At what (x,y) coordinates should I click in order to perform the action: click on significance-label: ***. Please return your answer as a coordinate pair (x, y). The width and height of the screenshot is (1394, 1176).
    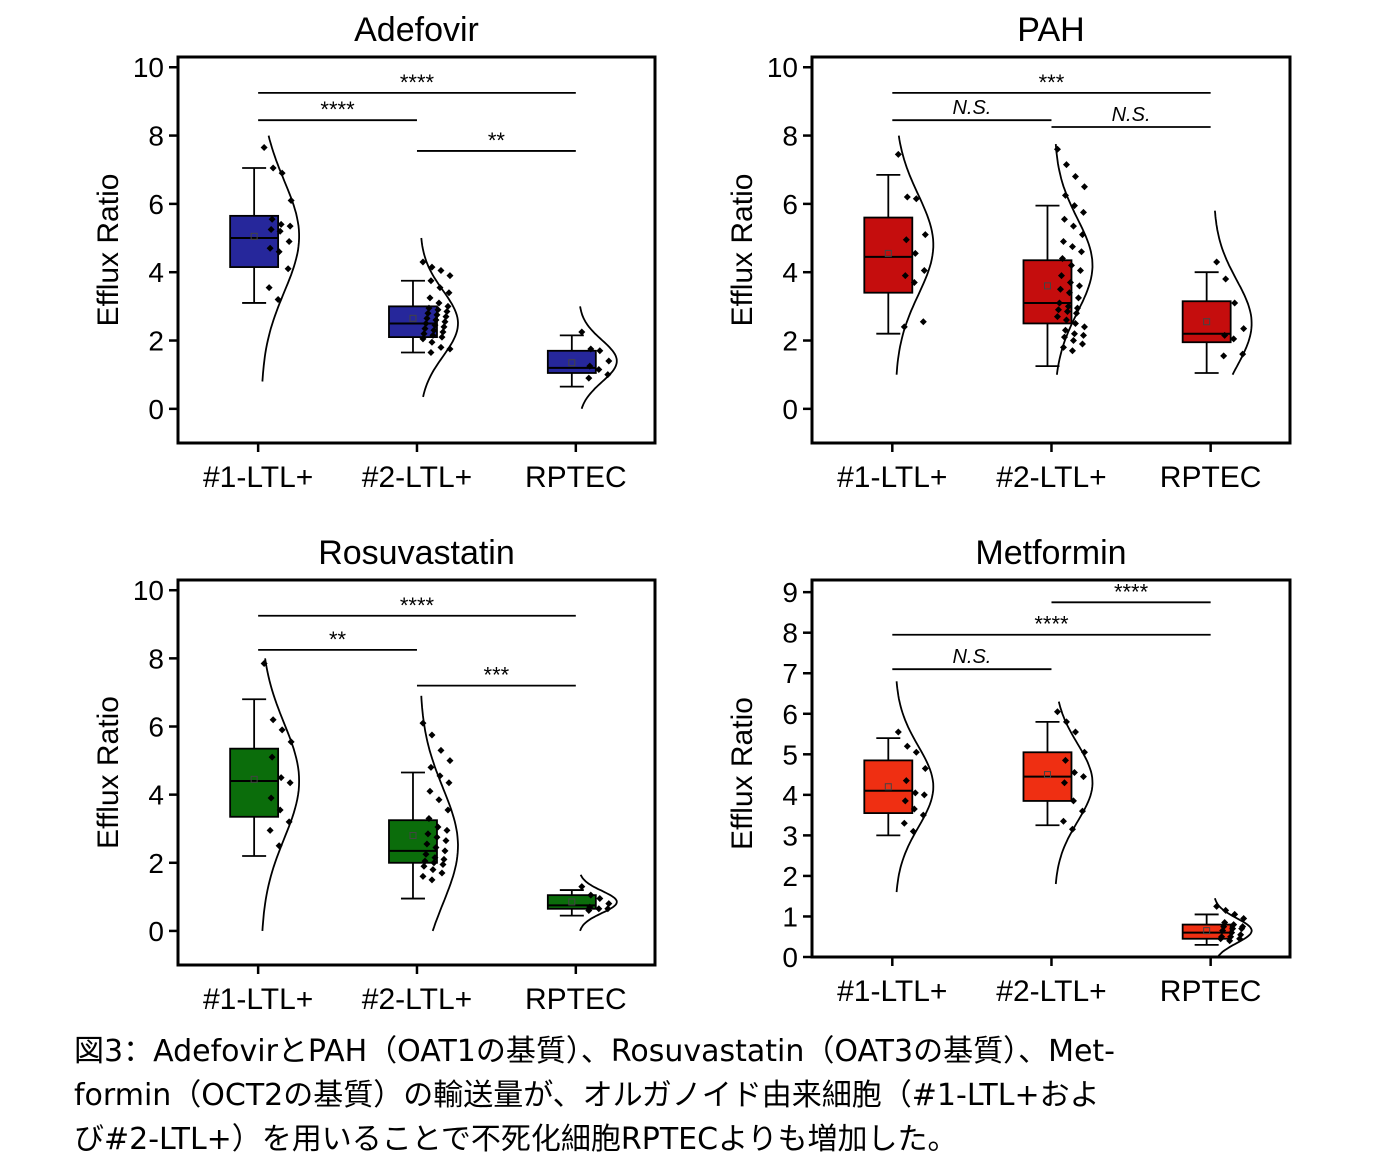
    Looking at the image, I should click on (497, 675).